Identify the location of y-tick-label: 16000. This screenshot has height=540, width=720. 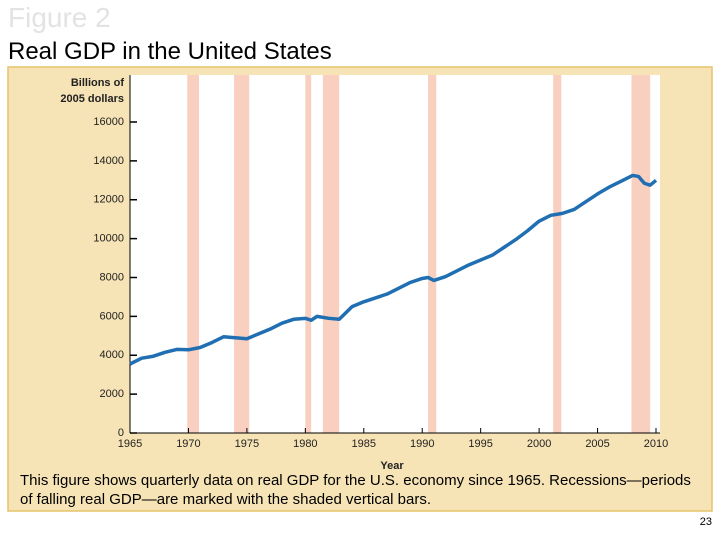
(108, 122).